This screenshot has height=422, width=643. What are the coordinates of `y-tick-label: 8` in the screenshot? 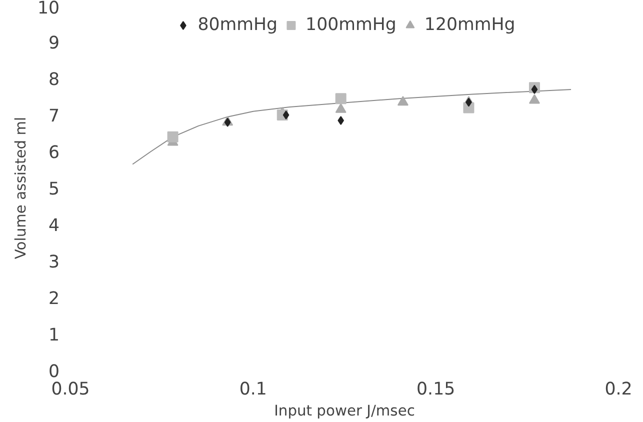 It's located at (54, 80).